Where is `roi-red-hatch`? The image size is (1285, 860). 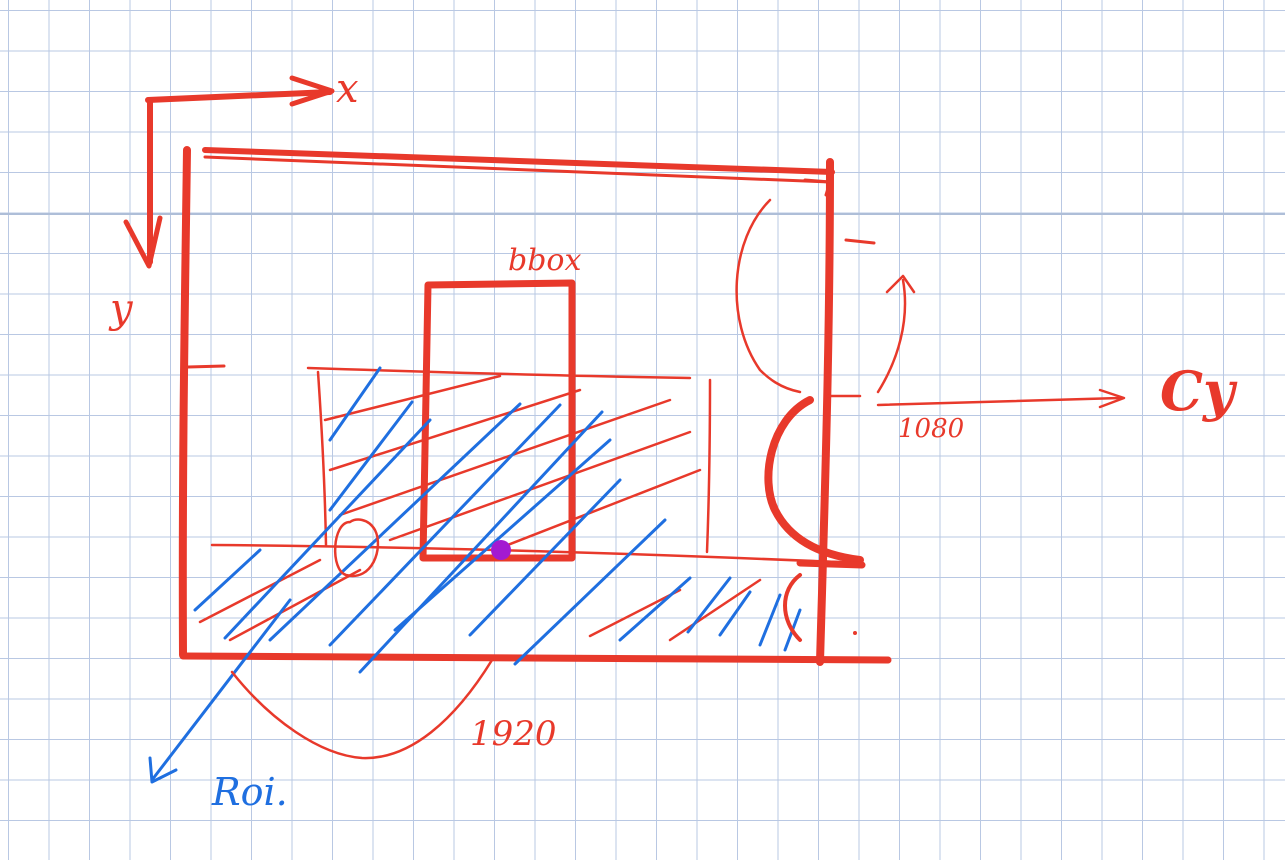
roi-red-hatch is located at coordinates (480, 508).